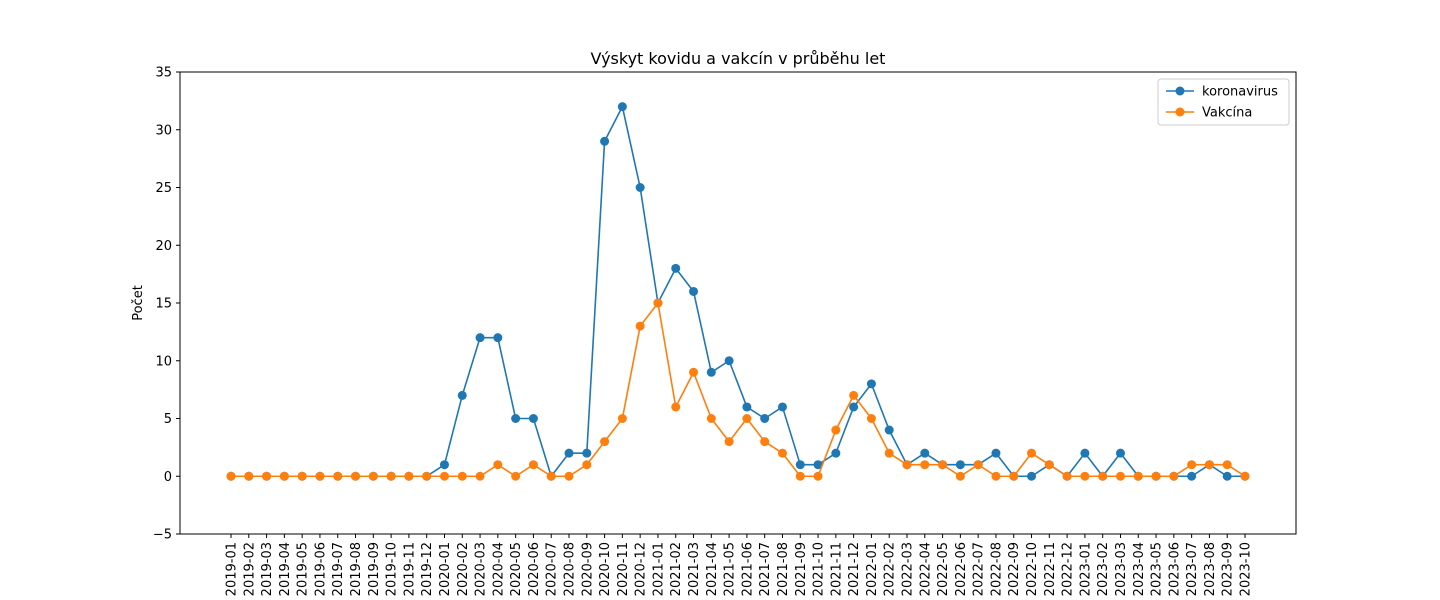 This screenshot has height=600, width=1440. Describe the element at coordinates (872, 569) in the screenshot. I see `x-tick-label: 2022-01` at that location.